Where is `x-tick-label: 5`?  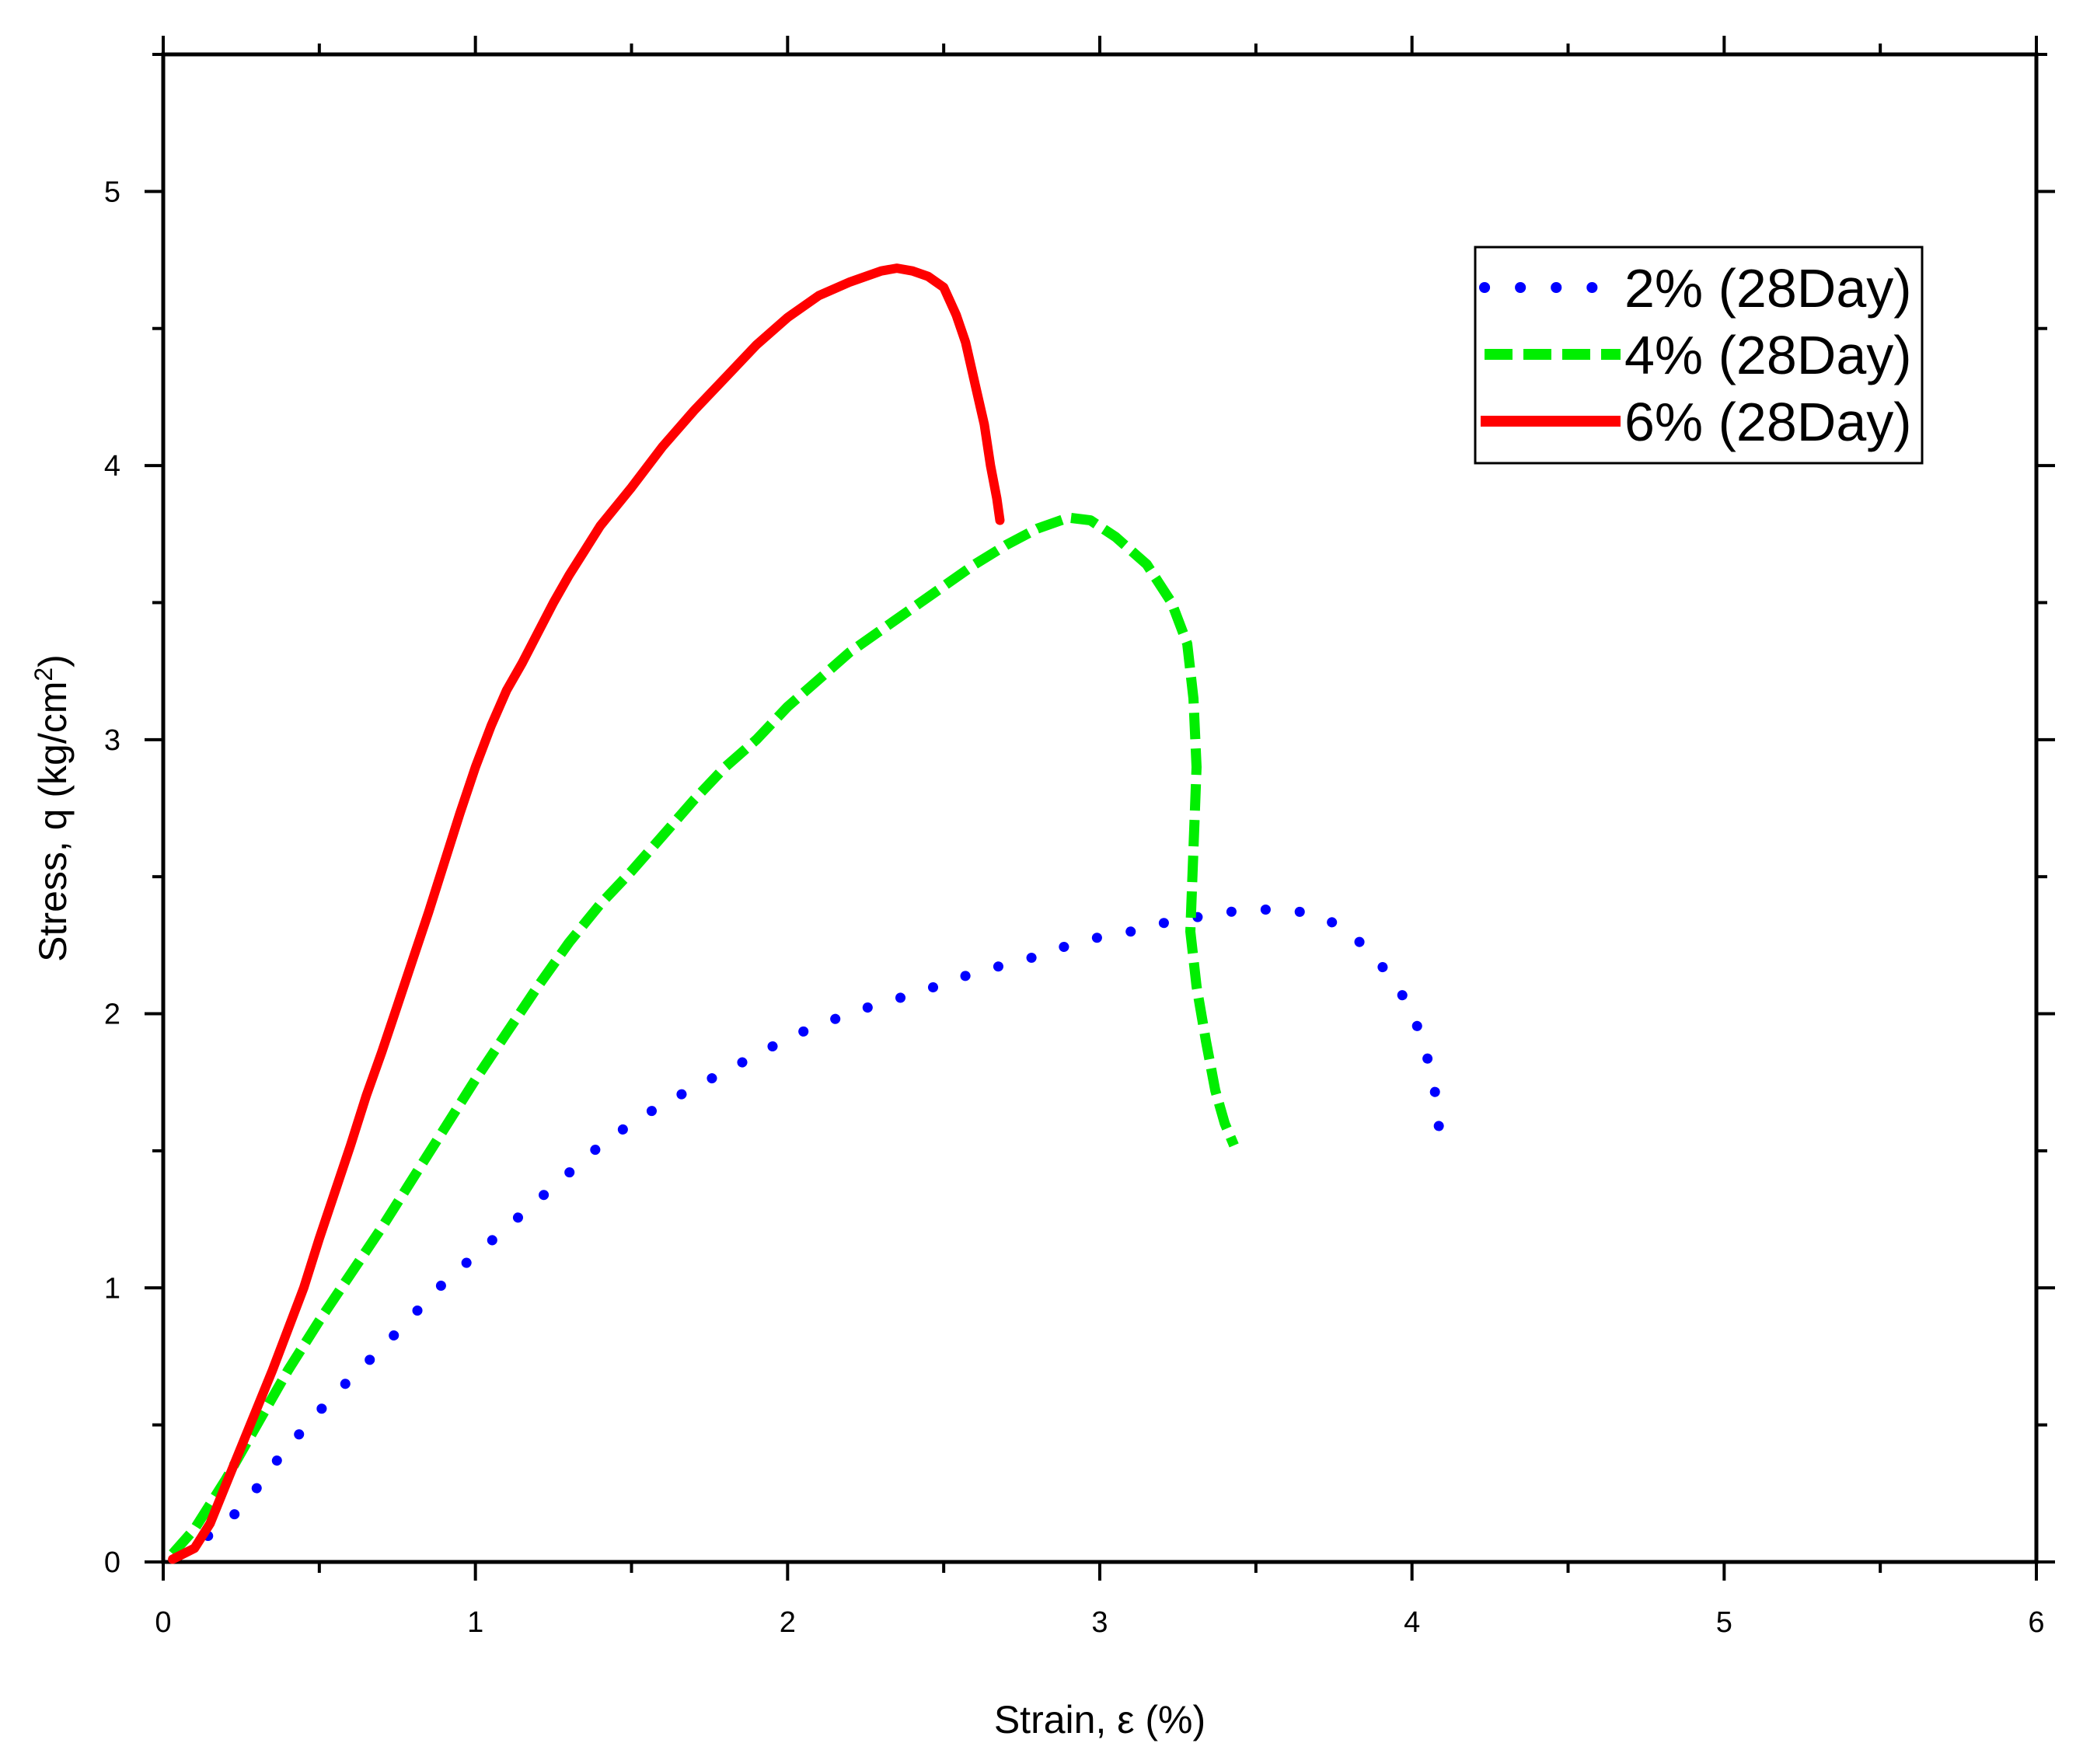 x-tick-label: 5 is located at coordinates (1724, 1623).